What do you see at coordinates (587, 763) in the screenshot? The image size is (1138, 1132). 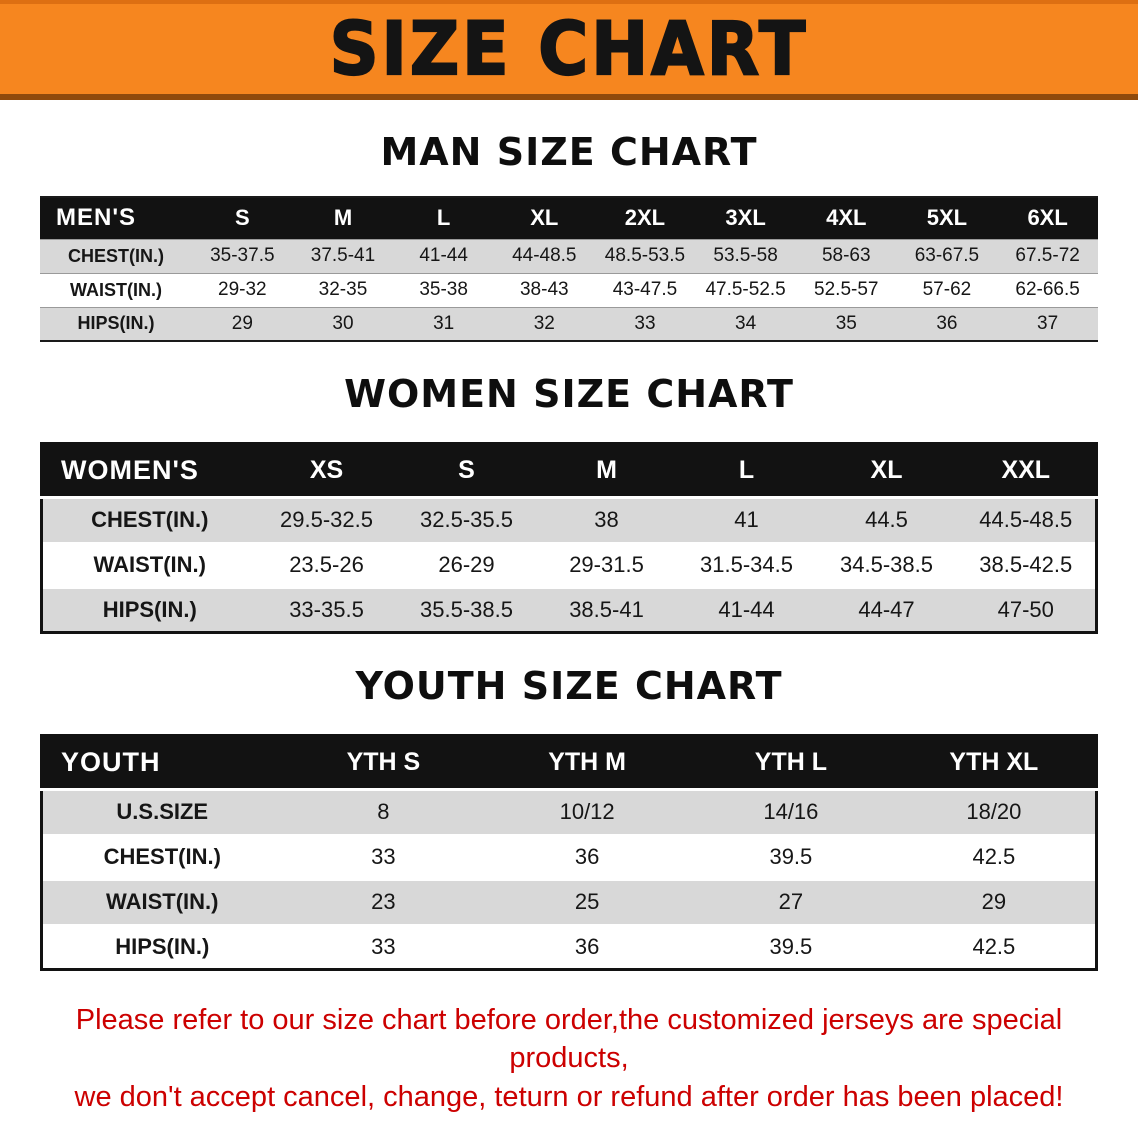 I see `size-column-header: YTH M` at bounding box center [587, 763].